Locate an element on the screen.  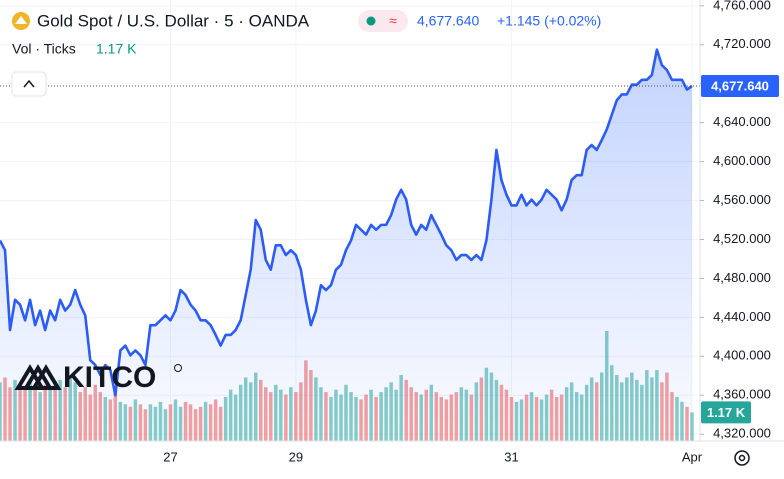
last-price: 4,677.640 is located at coordinates (448, 21).